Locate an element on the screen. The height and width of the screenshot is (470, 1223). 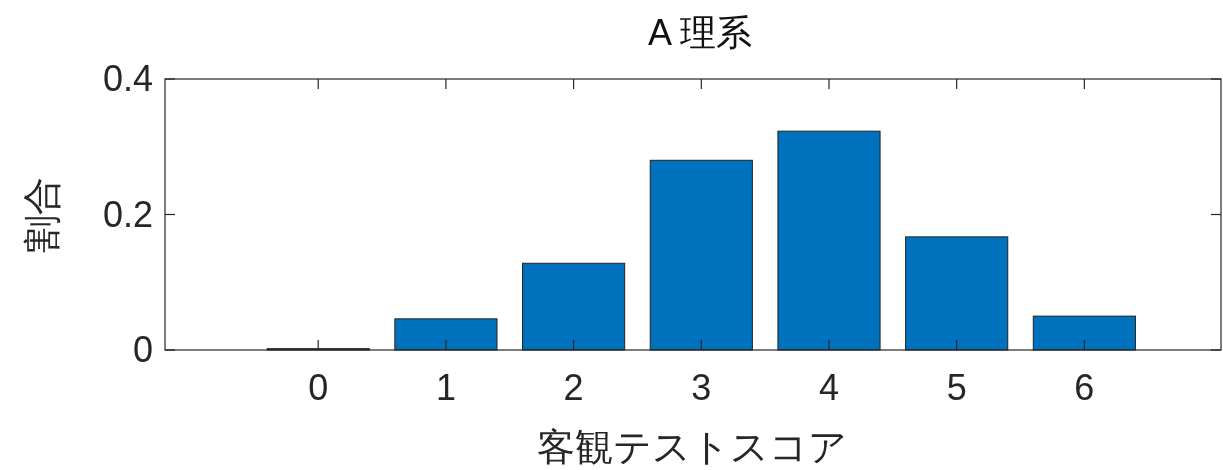
y-tick-label: 0.4 is located at coordinates (127, 78).